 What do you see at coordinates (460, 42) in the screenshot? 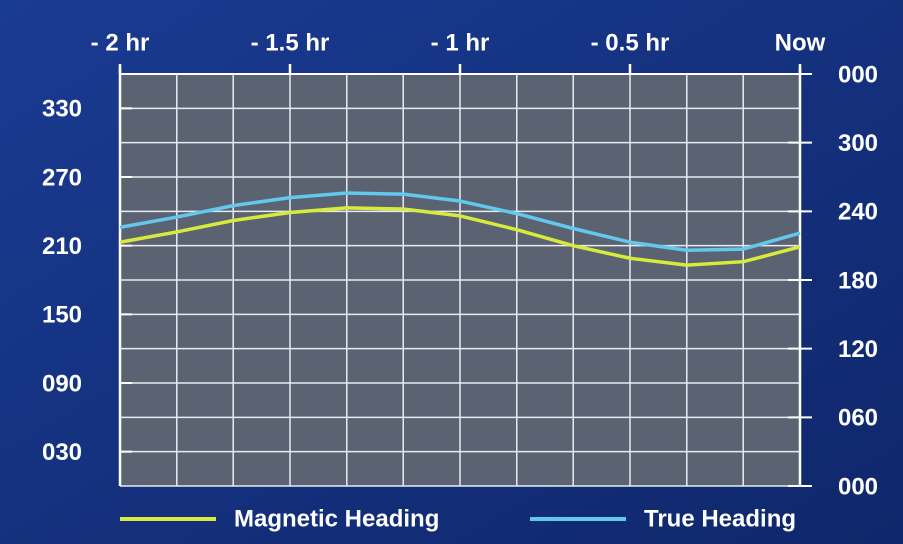
I see `x-tick-label: - 1 hr` at bounding box center [460, 42].